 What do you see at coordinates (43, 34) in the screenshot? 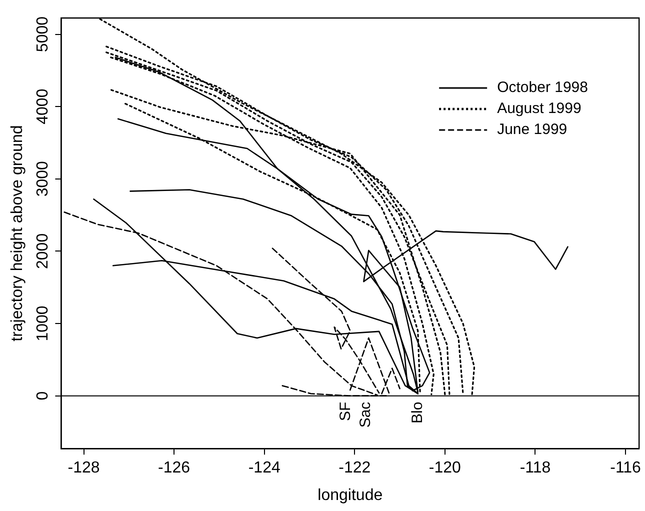
I see `y-tick-label: 5000` at bounding box center [43, 34].